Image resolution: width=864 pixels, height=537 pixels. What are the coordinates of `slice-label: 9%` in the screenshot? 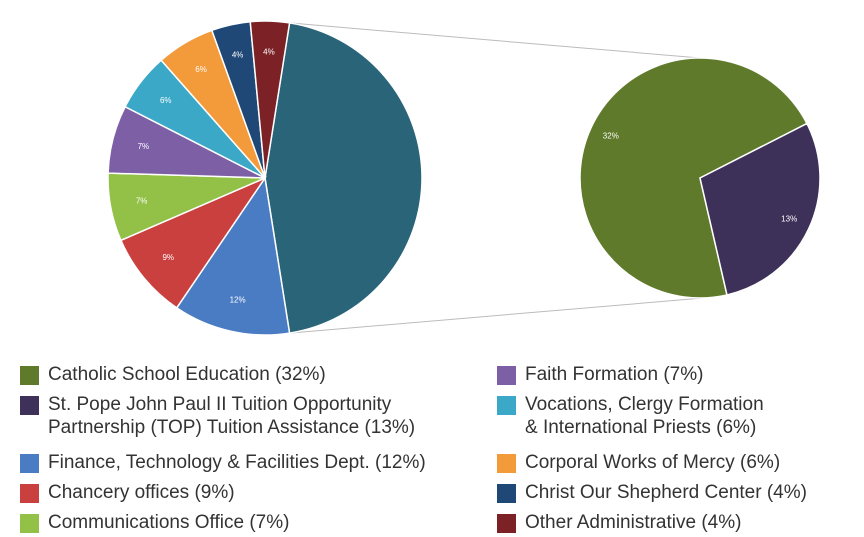 It's located at (168, 257).